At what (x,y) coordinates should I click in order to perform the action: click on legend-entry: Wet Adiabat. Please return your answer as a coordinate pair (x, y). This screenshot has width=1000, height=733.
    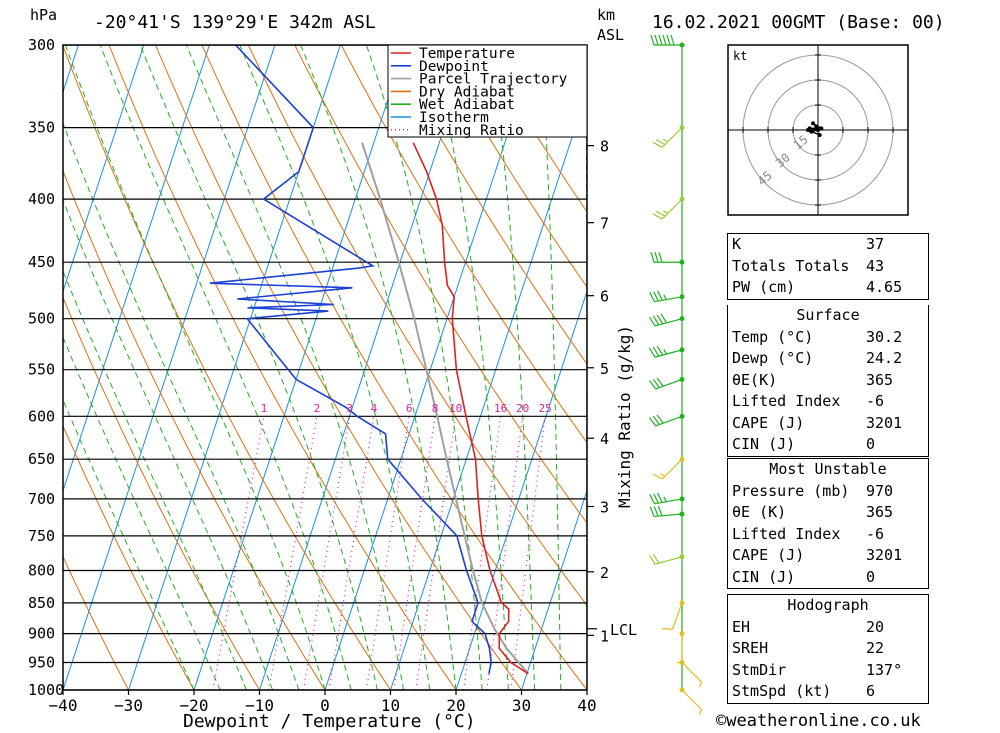
    Looking at the image, I should click on (467, 105).